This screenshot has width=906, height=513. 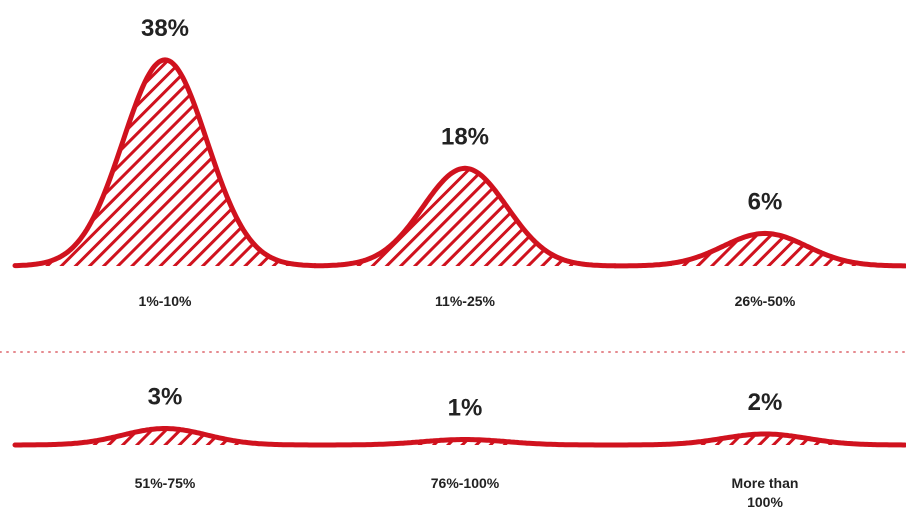 What do you see at coordinates (165, 397) in the screenshot?
I see `value-label-4: 3%` at bounding box center [165, 397].